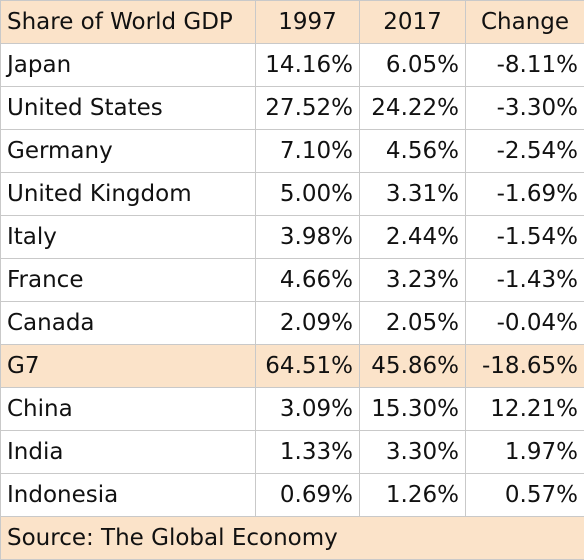 The height and width of the screenshot is (560, 584). Describe the element at coordinates (128, 151) in the screenshot. I see `country-cell: Germany` at that location.